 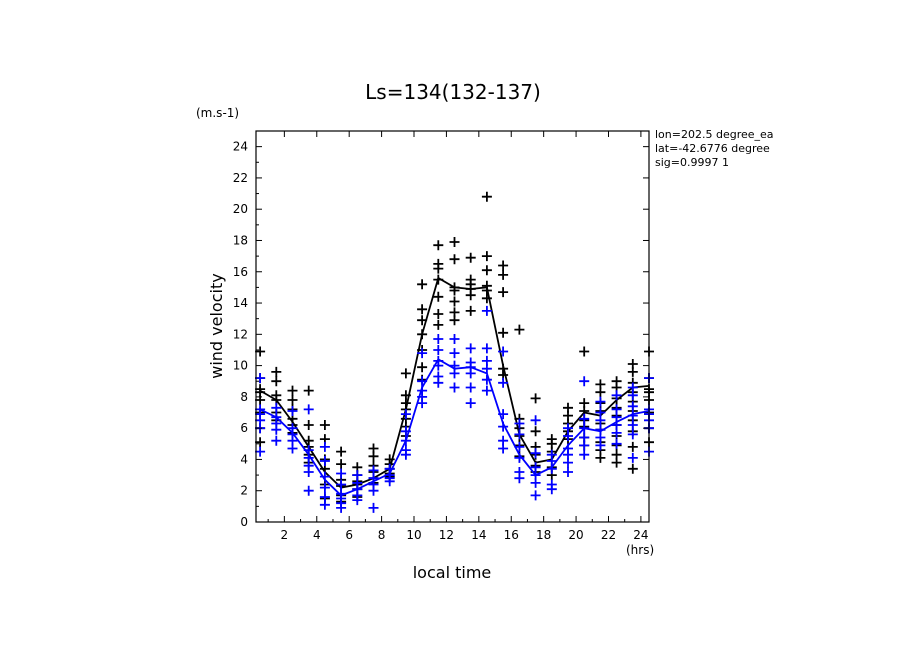 I want to click on y-tick-label: 22, so click(x=240, y=178).